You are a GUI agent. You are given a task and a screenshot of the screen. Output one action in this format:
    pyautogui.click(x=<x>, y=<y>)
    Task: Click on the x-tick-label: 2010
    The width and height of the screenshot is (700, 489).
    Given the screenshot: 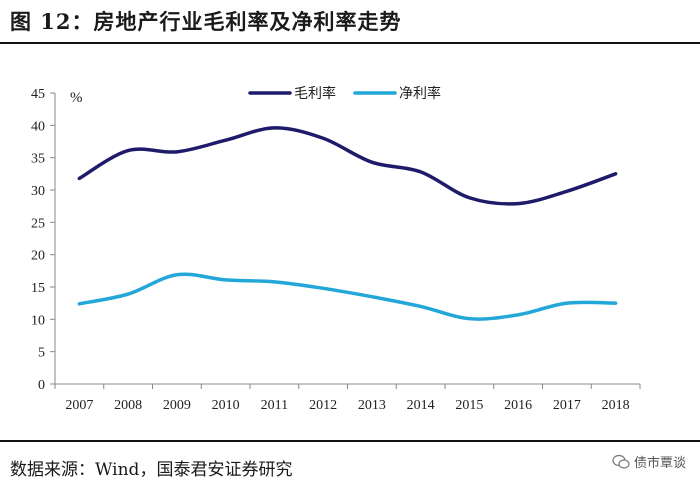 What is the action you would take?
    pyautogui.click(x=226, y=405)
    